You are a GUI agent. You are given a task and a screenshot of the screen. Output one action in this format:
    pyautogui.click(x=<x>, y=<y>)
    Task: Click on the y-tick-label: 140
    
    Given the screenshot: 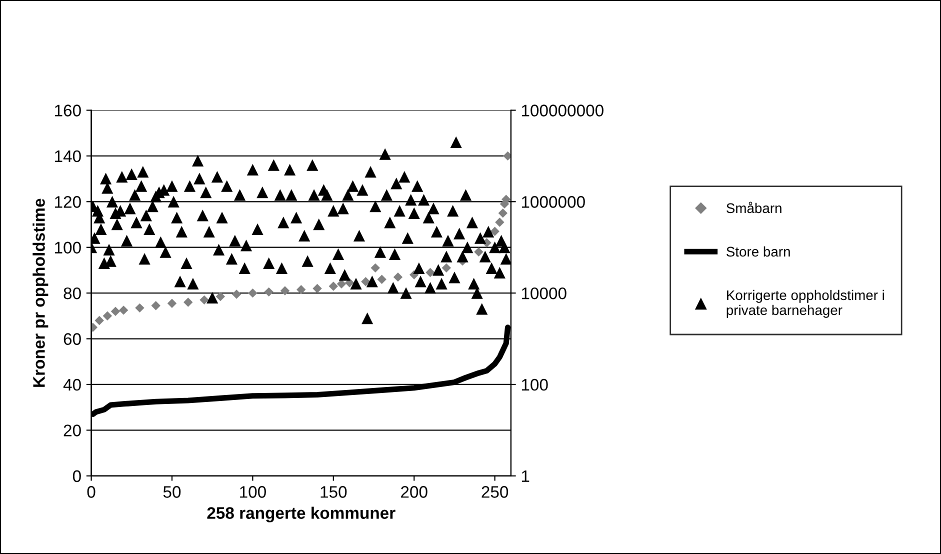 What is the action you would take?
    pyautogui.click(x=68, y=156)
    